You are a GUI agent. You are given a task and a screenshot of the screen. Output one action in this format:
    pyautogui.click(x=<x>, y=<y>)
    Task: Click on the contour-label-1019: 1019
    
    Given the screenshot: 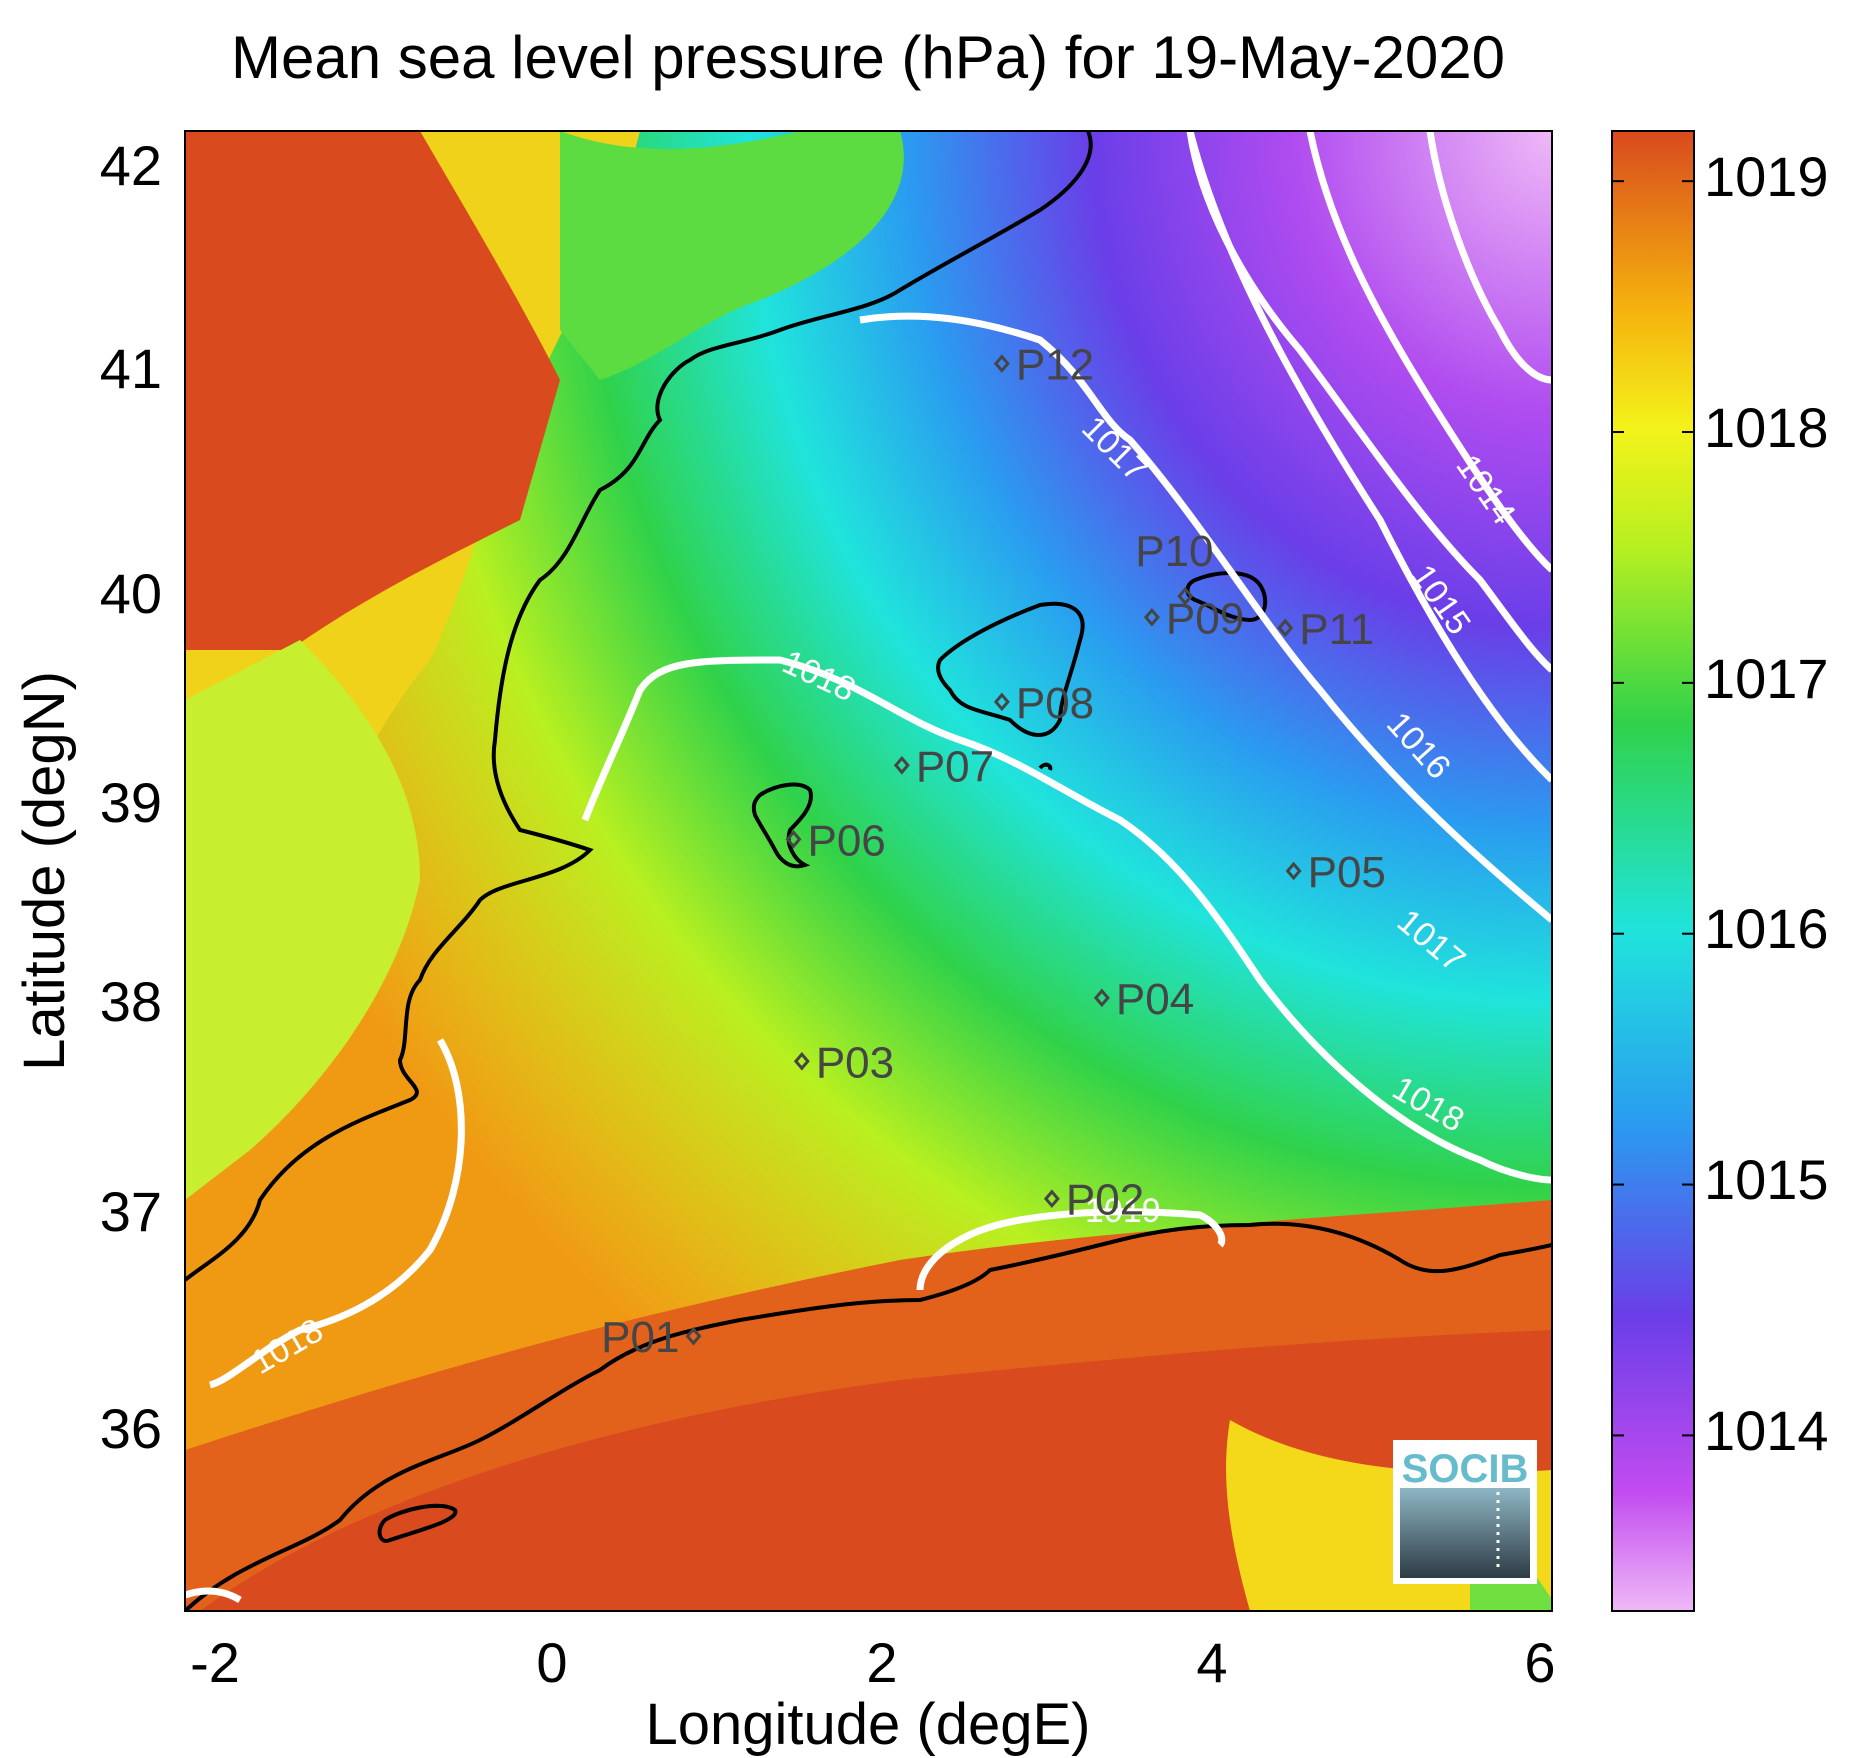 What is the action you would take?
    pyautogui.click(x=1123, y=1211)
    